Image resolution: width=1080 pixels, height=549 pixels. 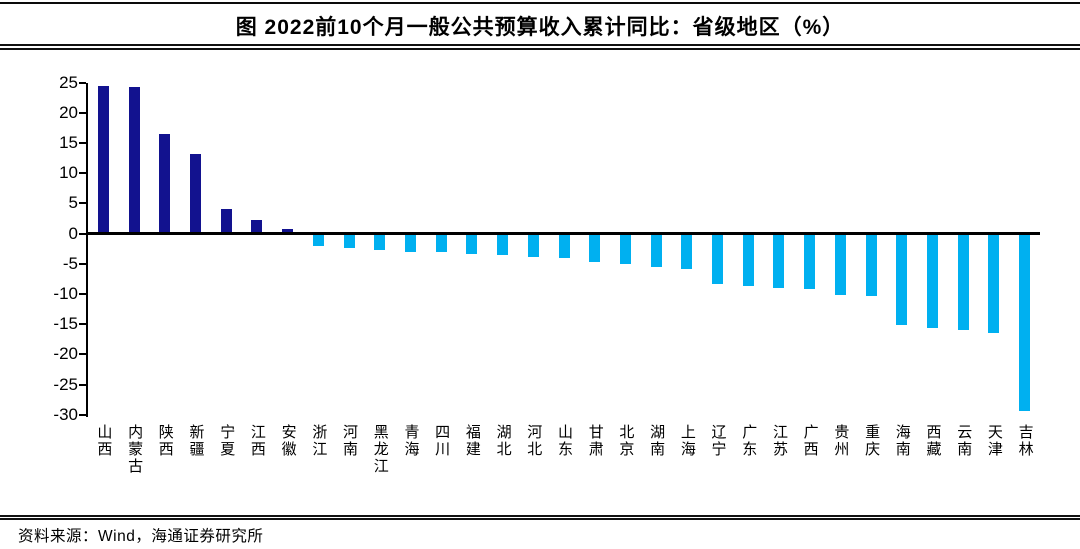 I want to click on top-divider, so click(x=540, y=3).